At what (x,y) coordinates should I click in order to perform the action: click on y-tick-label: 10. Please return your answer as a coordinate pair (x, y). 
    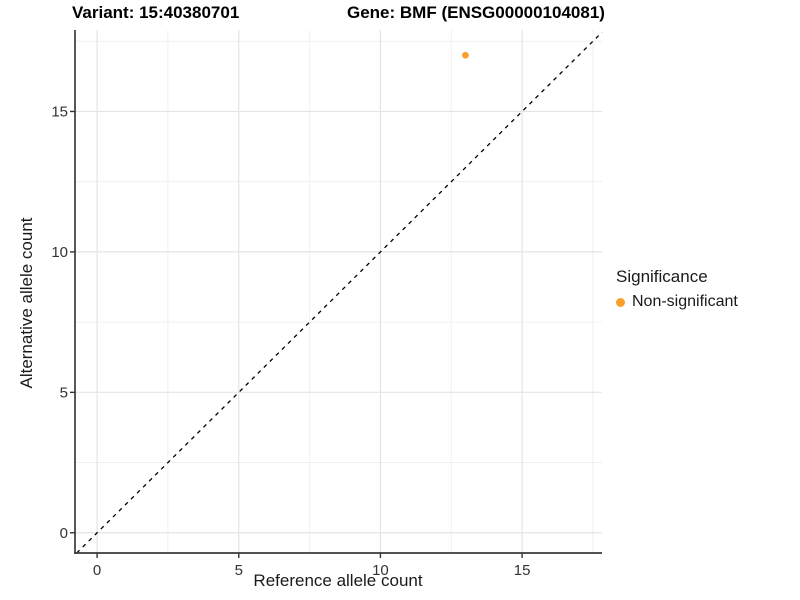
    Looking at the image, I should click on (59, 252).